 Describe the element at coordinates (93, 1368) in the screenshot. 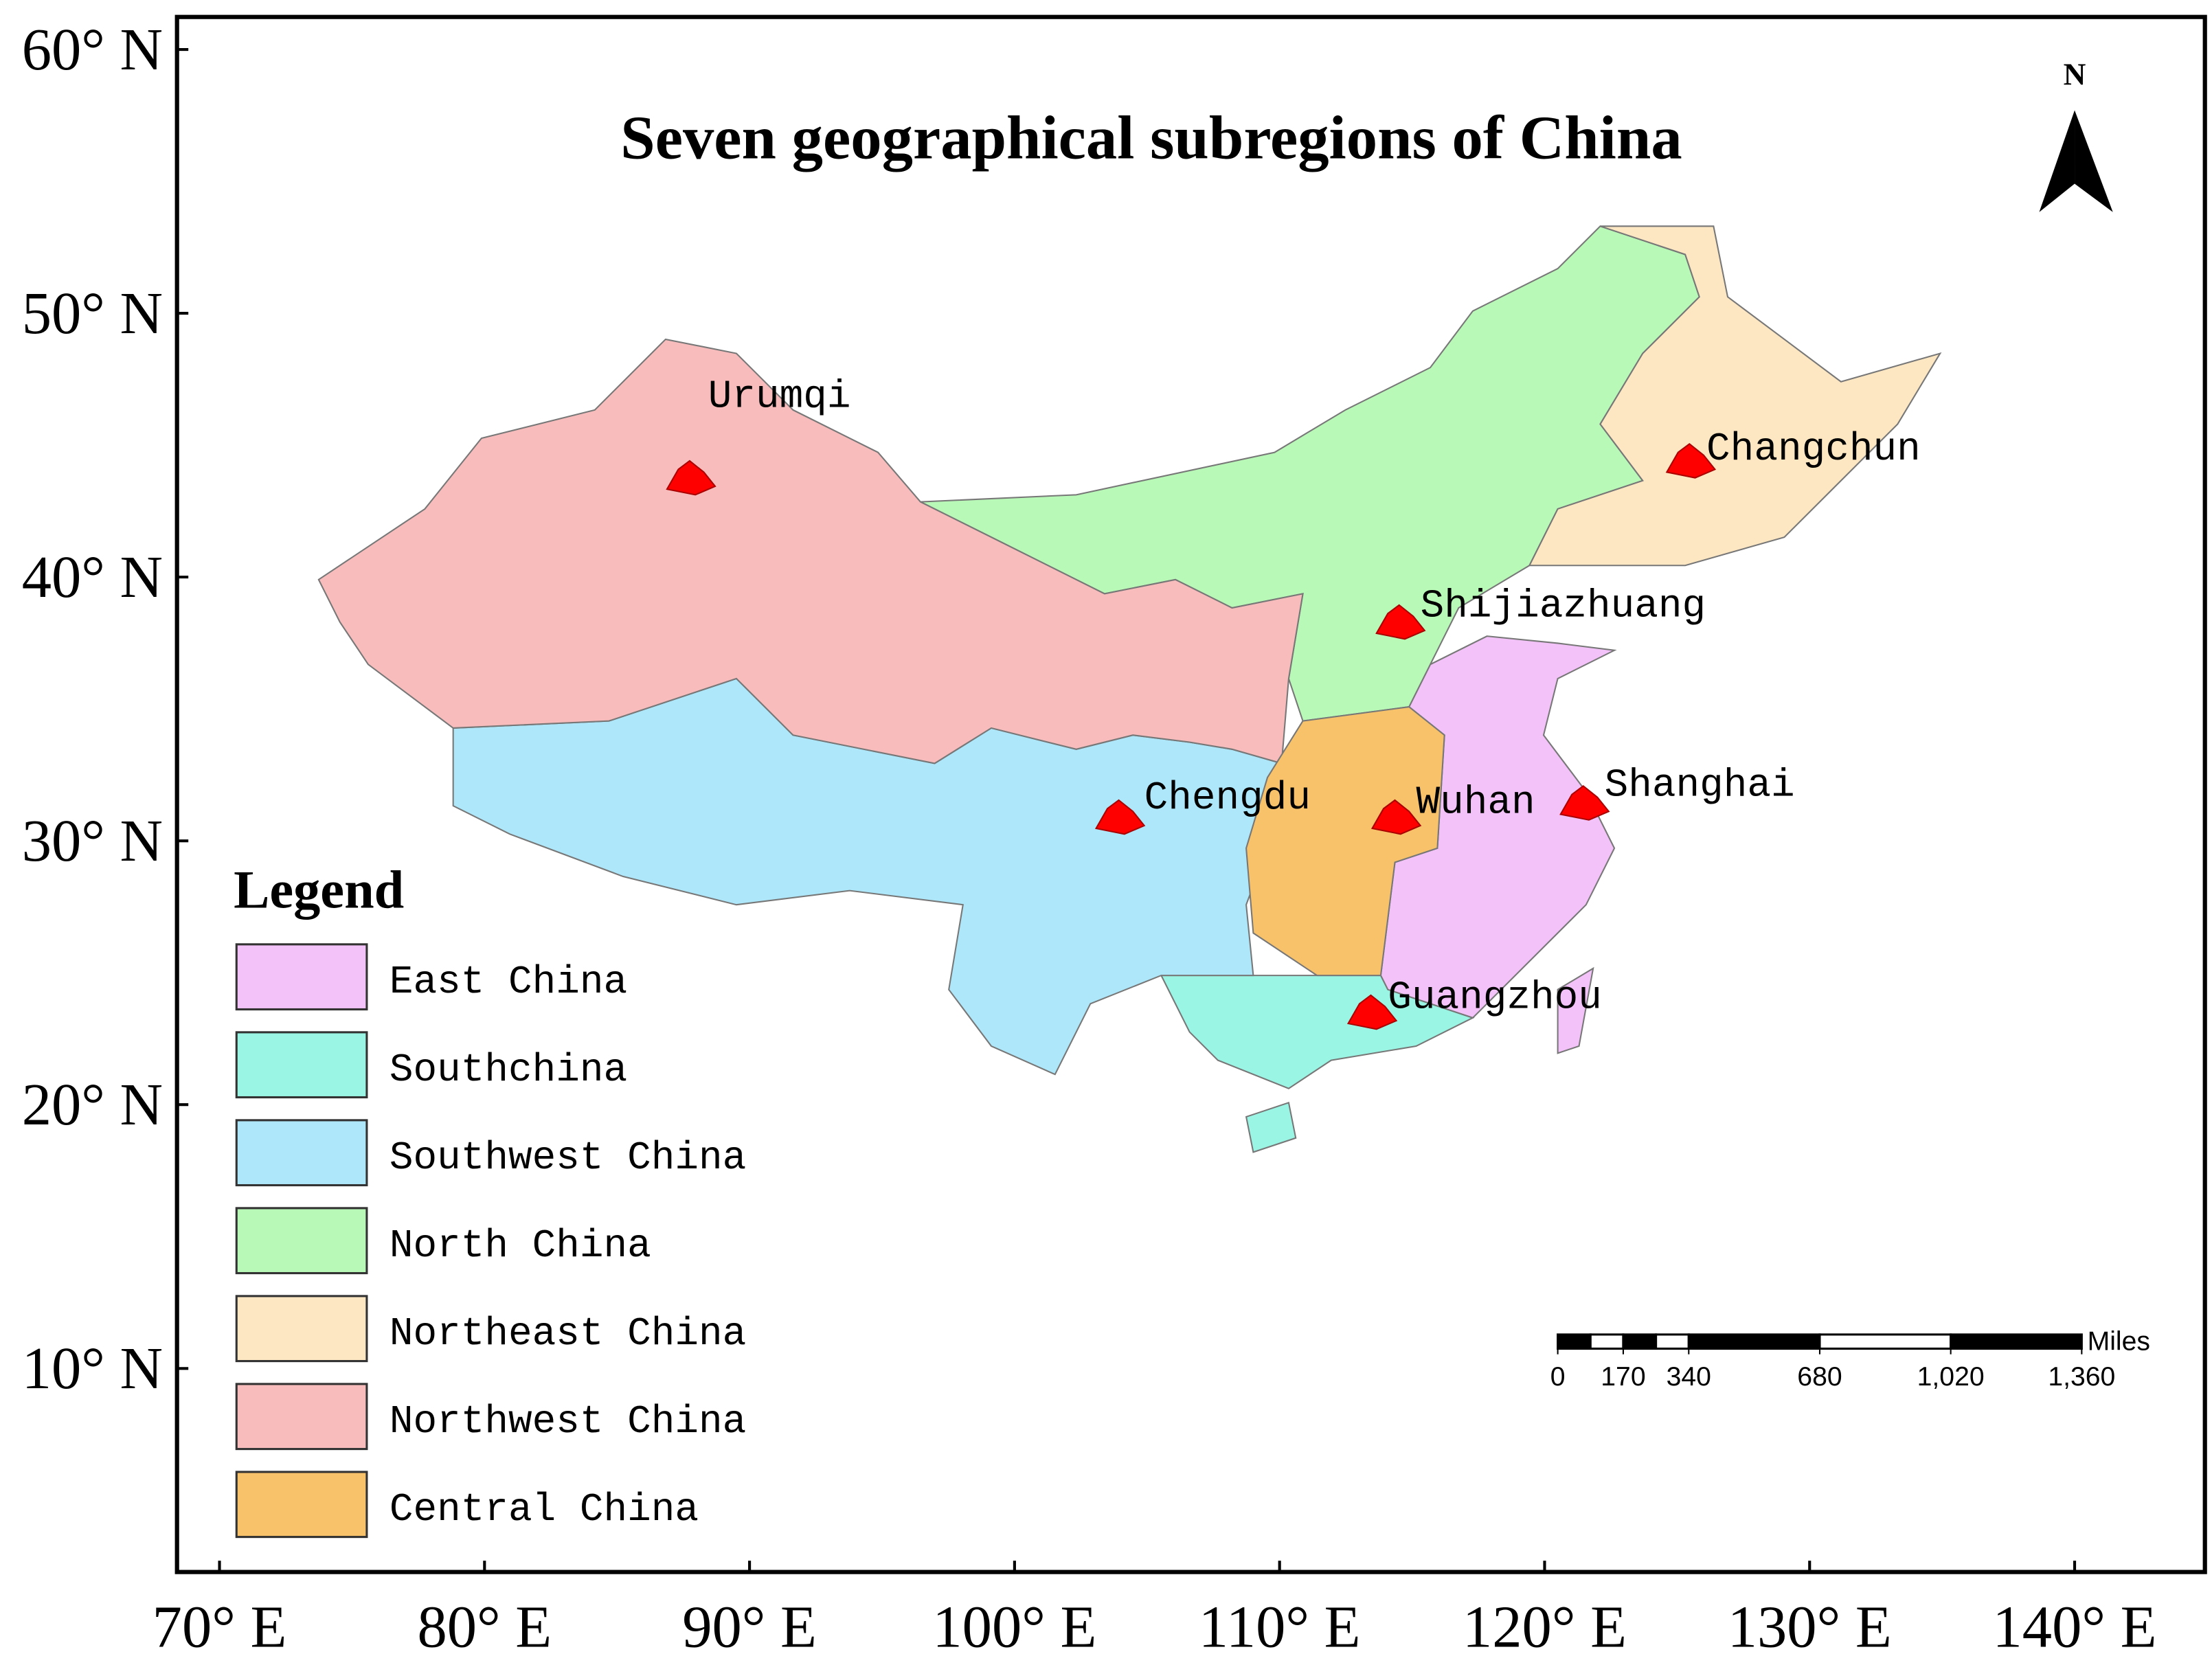

I see `y-tick-label: 10° N` at that location.